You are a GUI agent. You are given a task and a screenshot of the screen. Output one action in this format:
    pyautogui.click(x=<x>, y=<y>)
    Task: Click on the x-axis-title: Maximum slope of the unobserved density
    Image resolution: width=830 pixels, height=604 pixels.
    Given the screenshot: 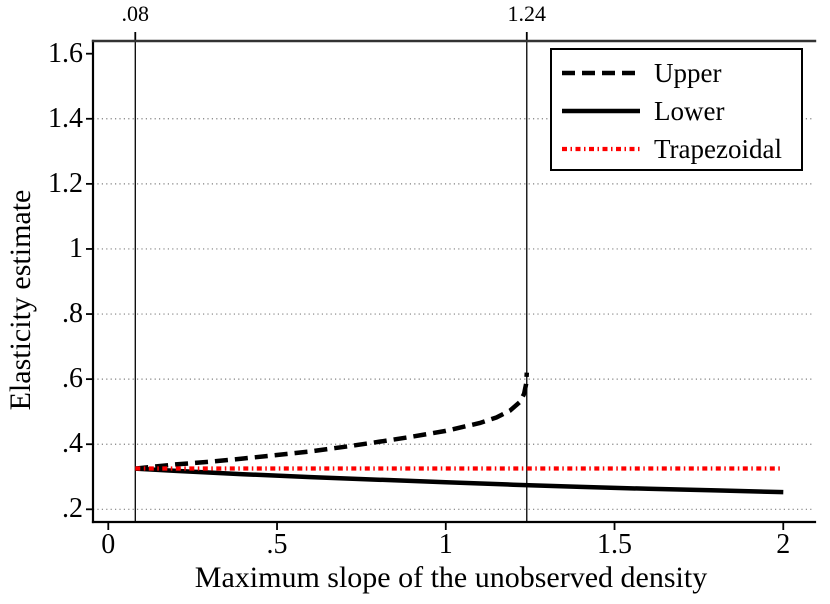 What is the action you would take?
    pyautogui.click(x=451, y=577)
    